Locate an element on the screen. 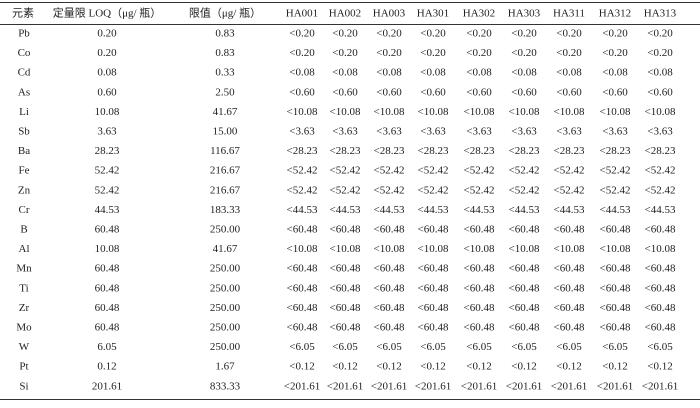  element-cell: Ti is located at coordinates (23, 288).